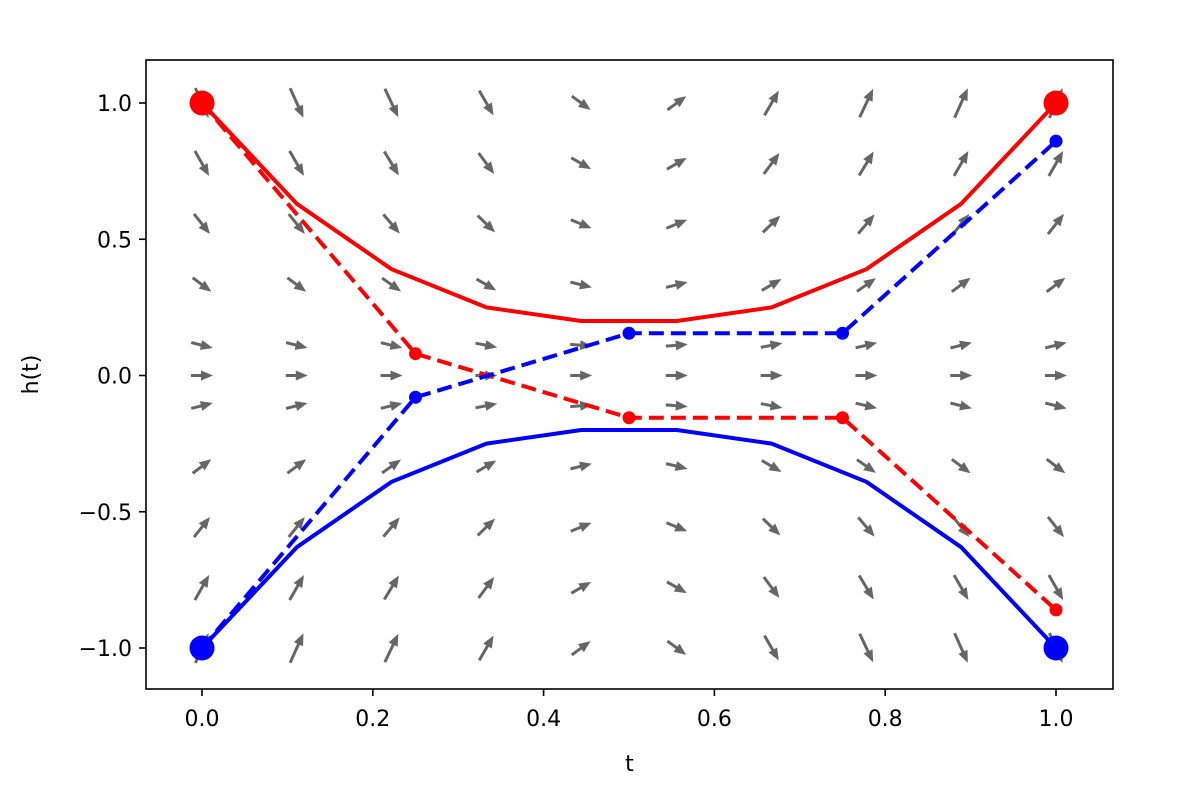 The image size is (1196, 786). I want to click on y-axis-label: h(t), so click(31, 375).